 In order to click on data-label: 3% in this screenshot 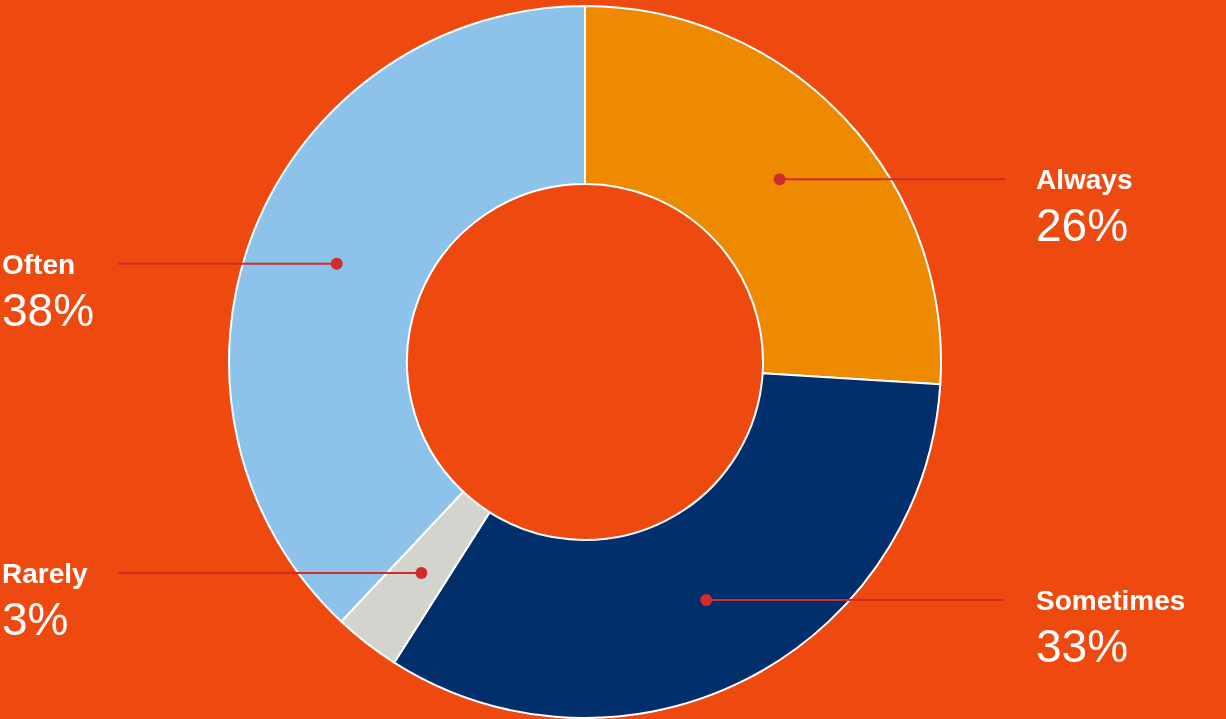, I will do `click(35, 618)`.